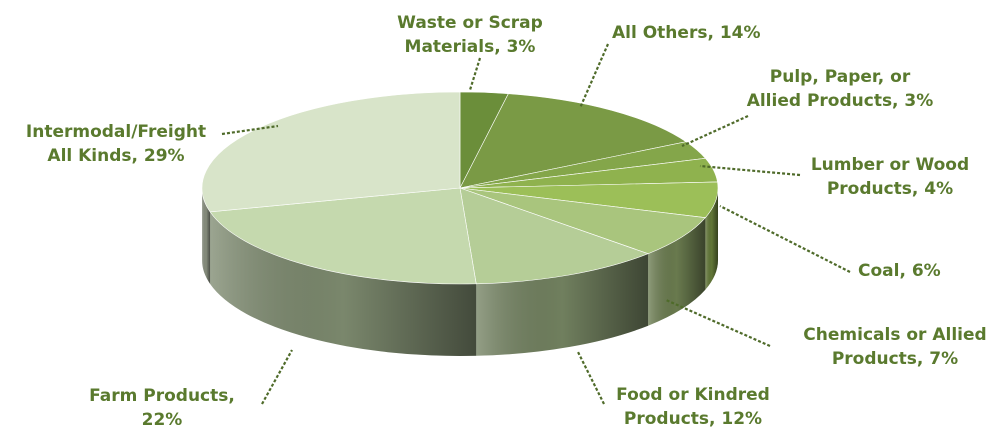 The image size is (1005, 448). I want to click on slice-label-intermodal-freight-all-kinds: Intermodal/Freight All Kinds, 29%, so click(116, 144).